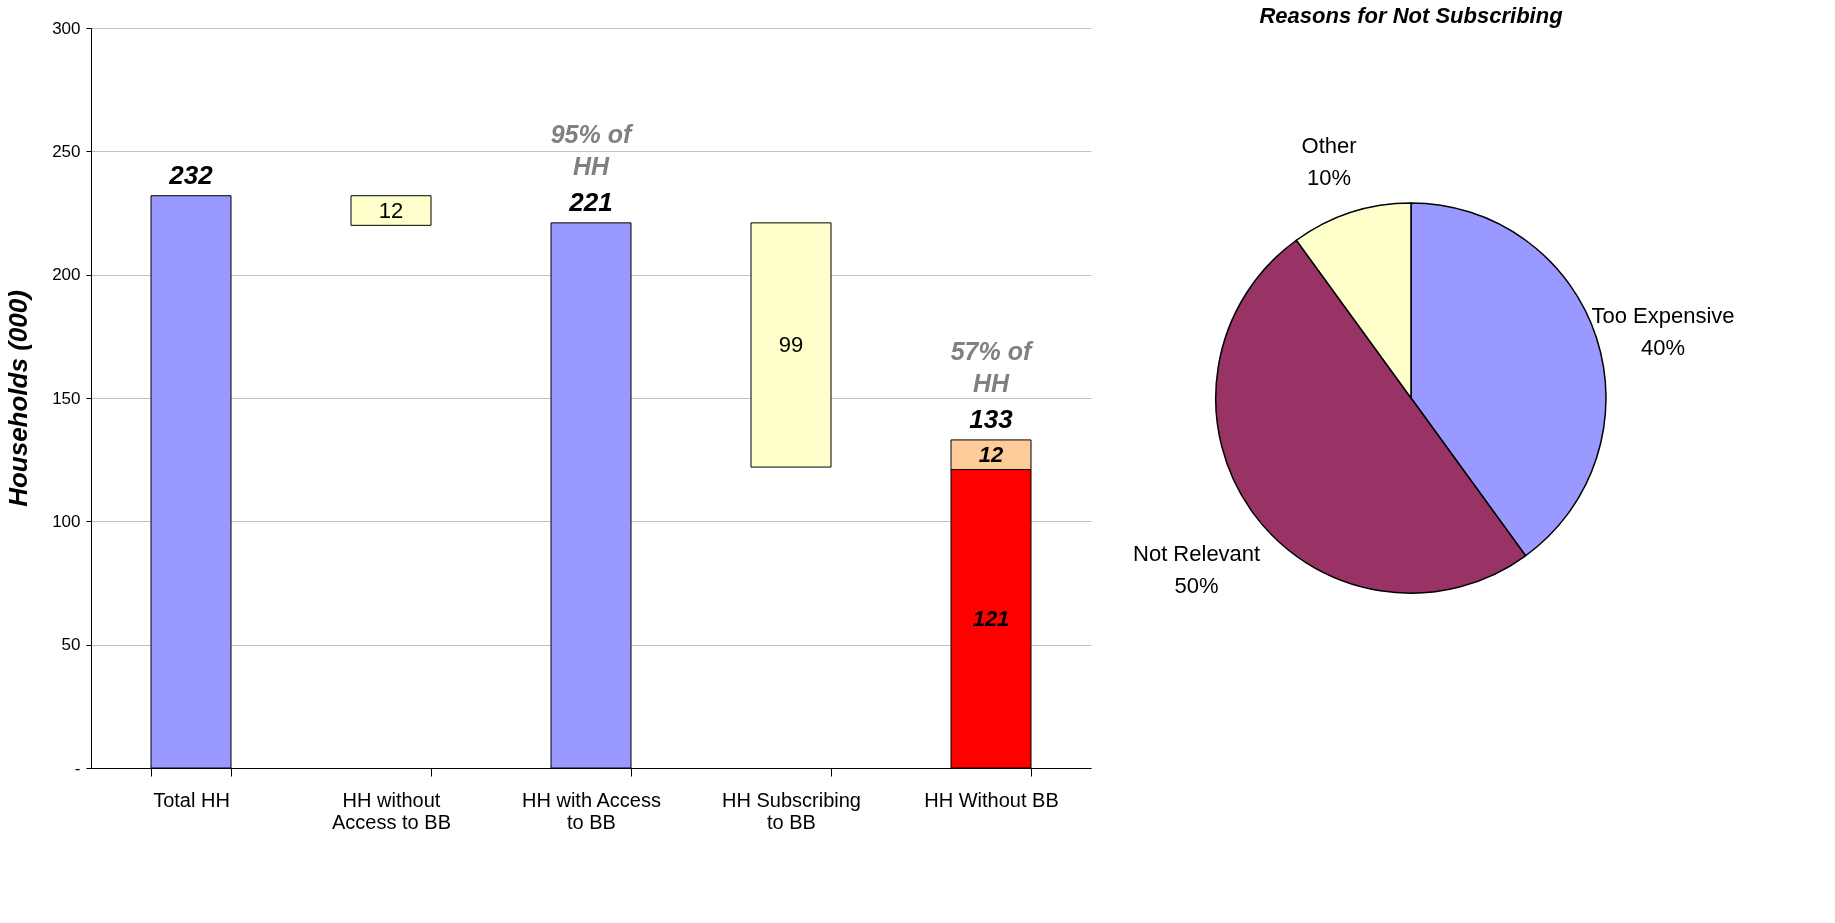 The image size is (1835, 923). What do you see at coordinates (66, 398) in the screenshot?
I see `y-tick-label: 150` at bounding box center [66, 398].